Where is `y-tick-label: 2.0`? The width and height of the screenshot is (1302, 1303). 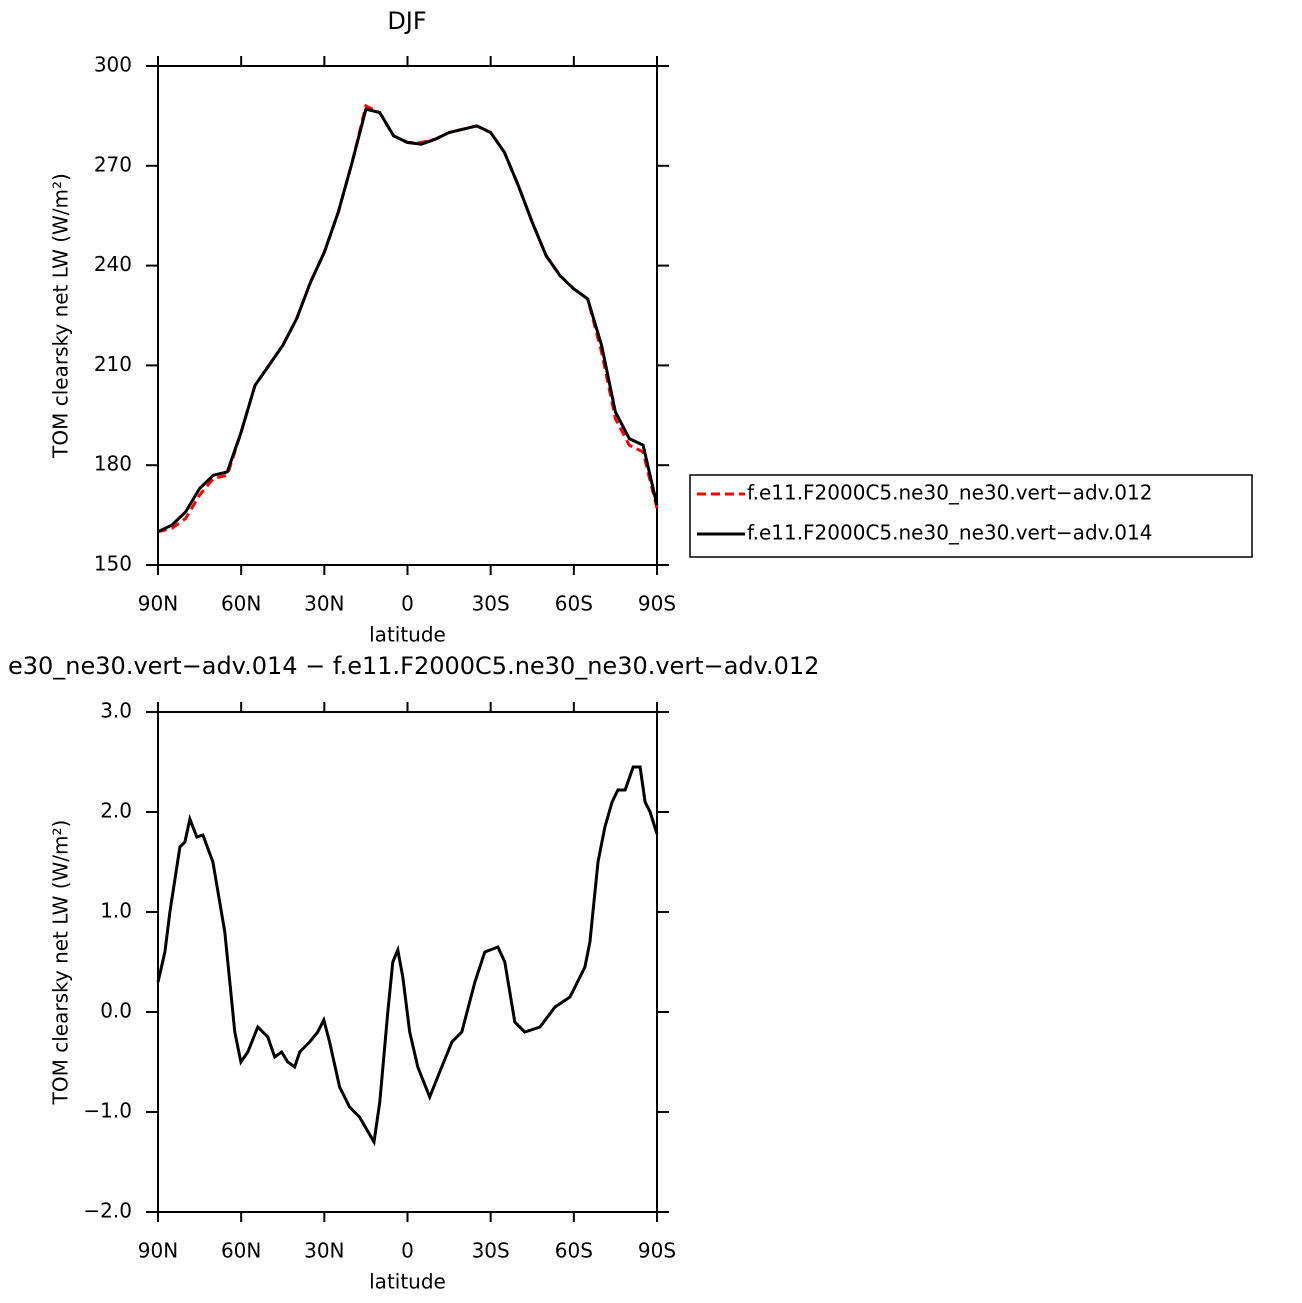
y-tick-label: 2.0 is located at coordinates (116, 811).